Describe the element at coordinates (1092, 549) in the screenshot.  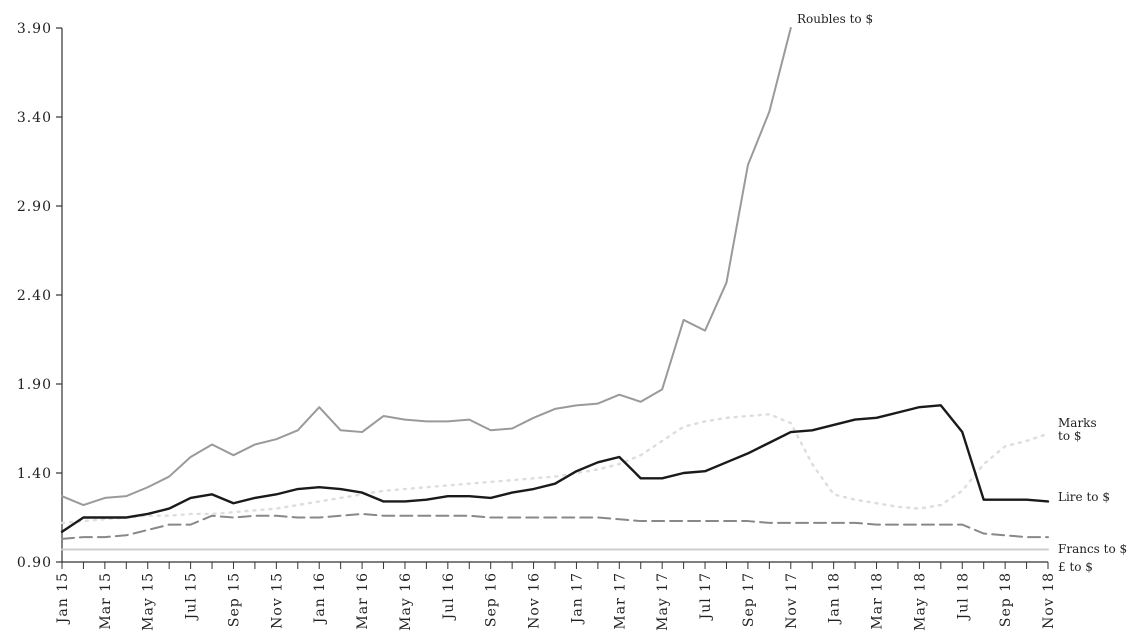
I see `series-label-francs-to: Francs to $` at that location.